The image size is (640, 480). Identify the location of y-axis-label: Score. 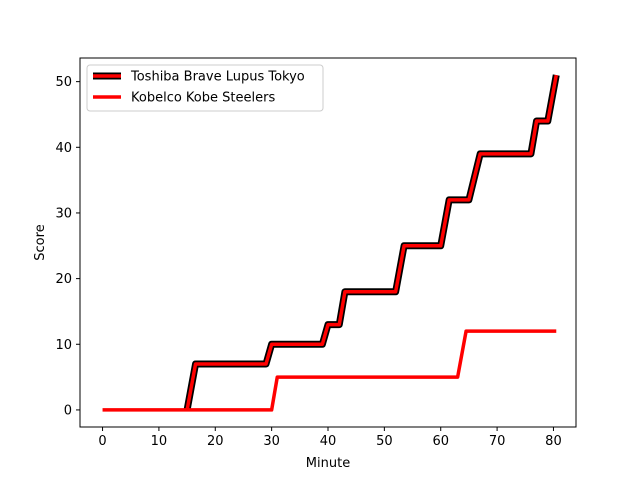
(40, 242).